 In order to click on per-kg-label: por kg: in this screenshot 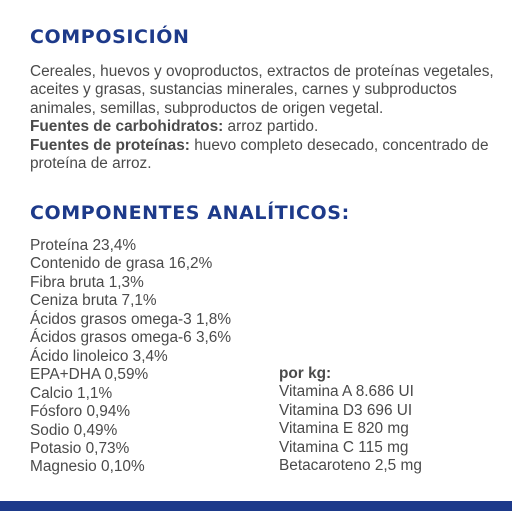, I will do `click(305, 373)`.